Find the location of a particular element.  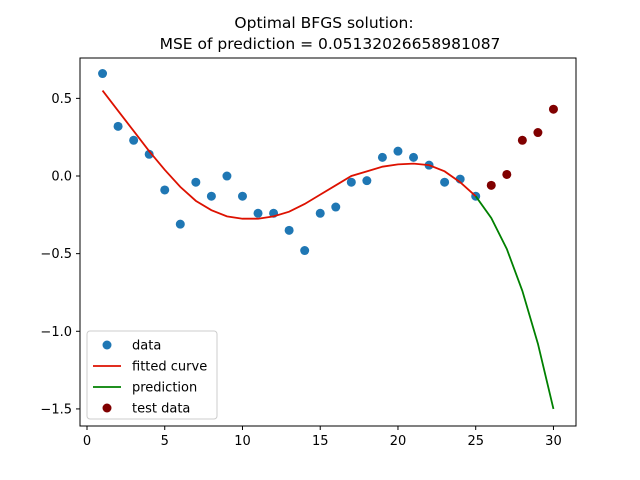

legend: data fitted curve prediction test data is located at coordinates (152, 375).